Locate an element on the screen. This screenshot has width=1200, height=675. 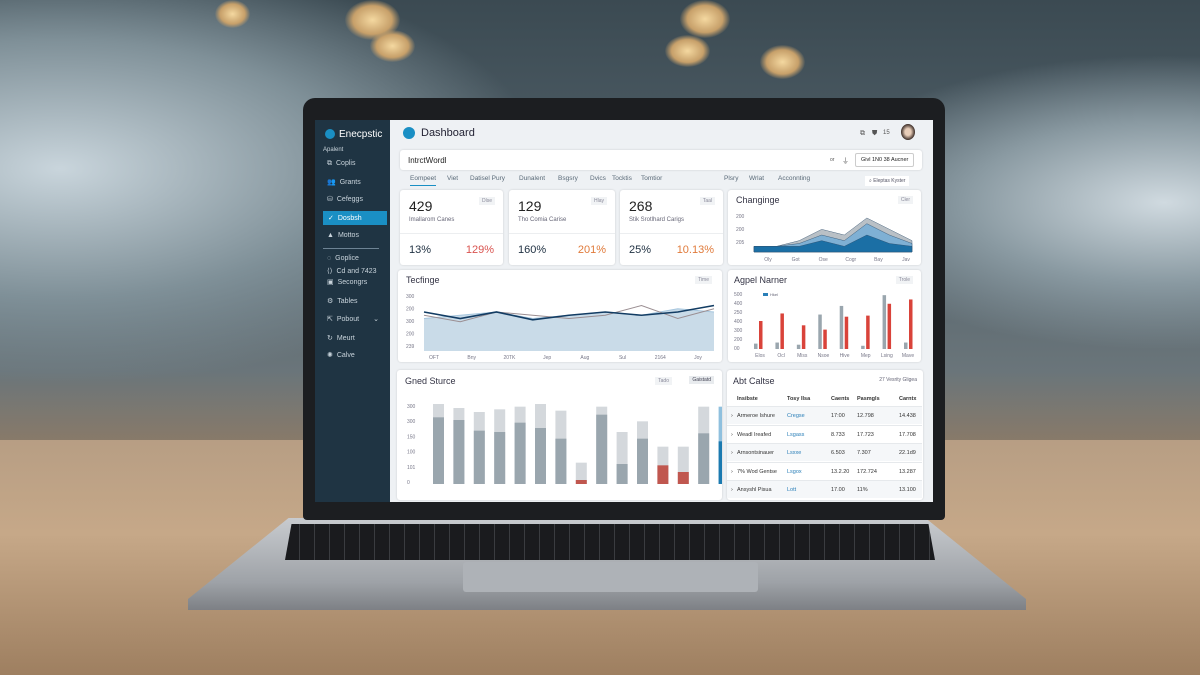
sidebar-item-meurt: ↻ Meurt is located at coordinates (341, 338).